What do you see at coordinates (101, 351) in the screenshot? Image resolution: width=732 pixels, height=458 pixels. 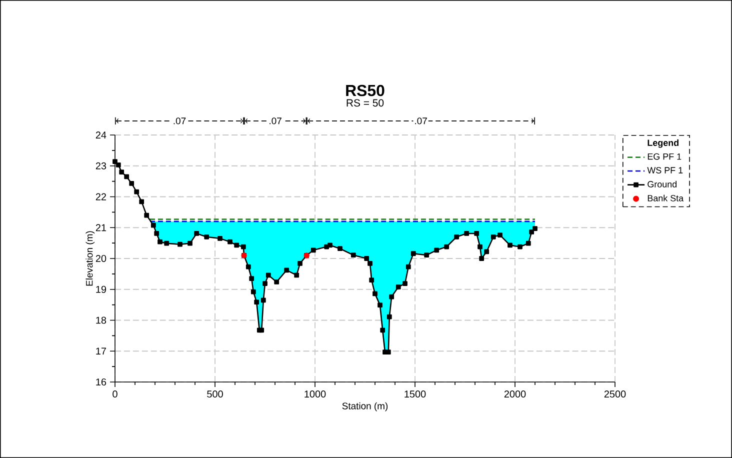 I see `y-tick-label: 17` at bounding box center [101, 351].